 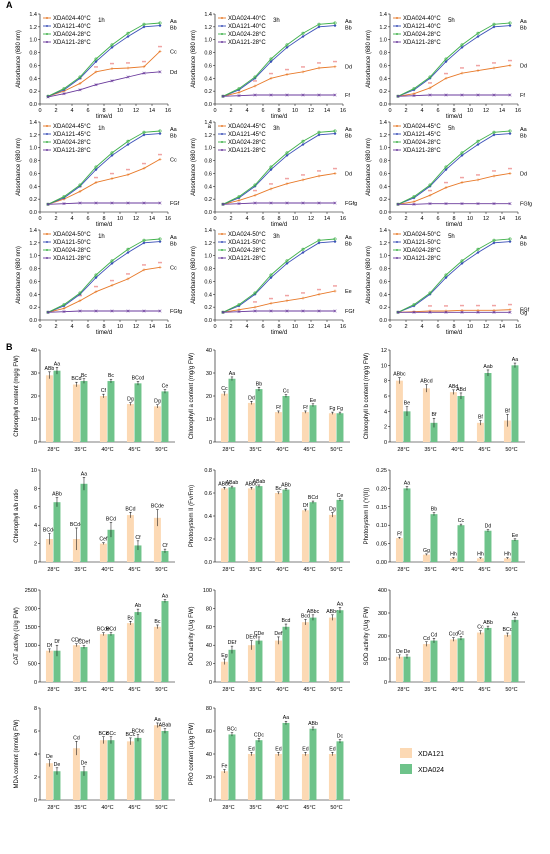 I want to click on y-tick-label: 0.2, so click(x=383, y=200).